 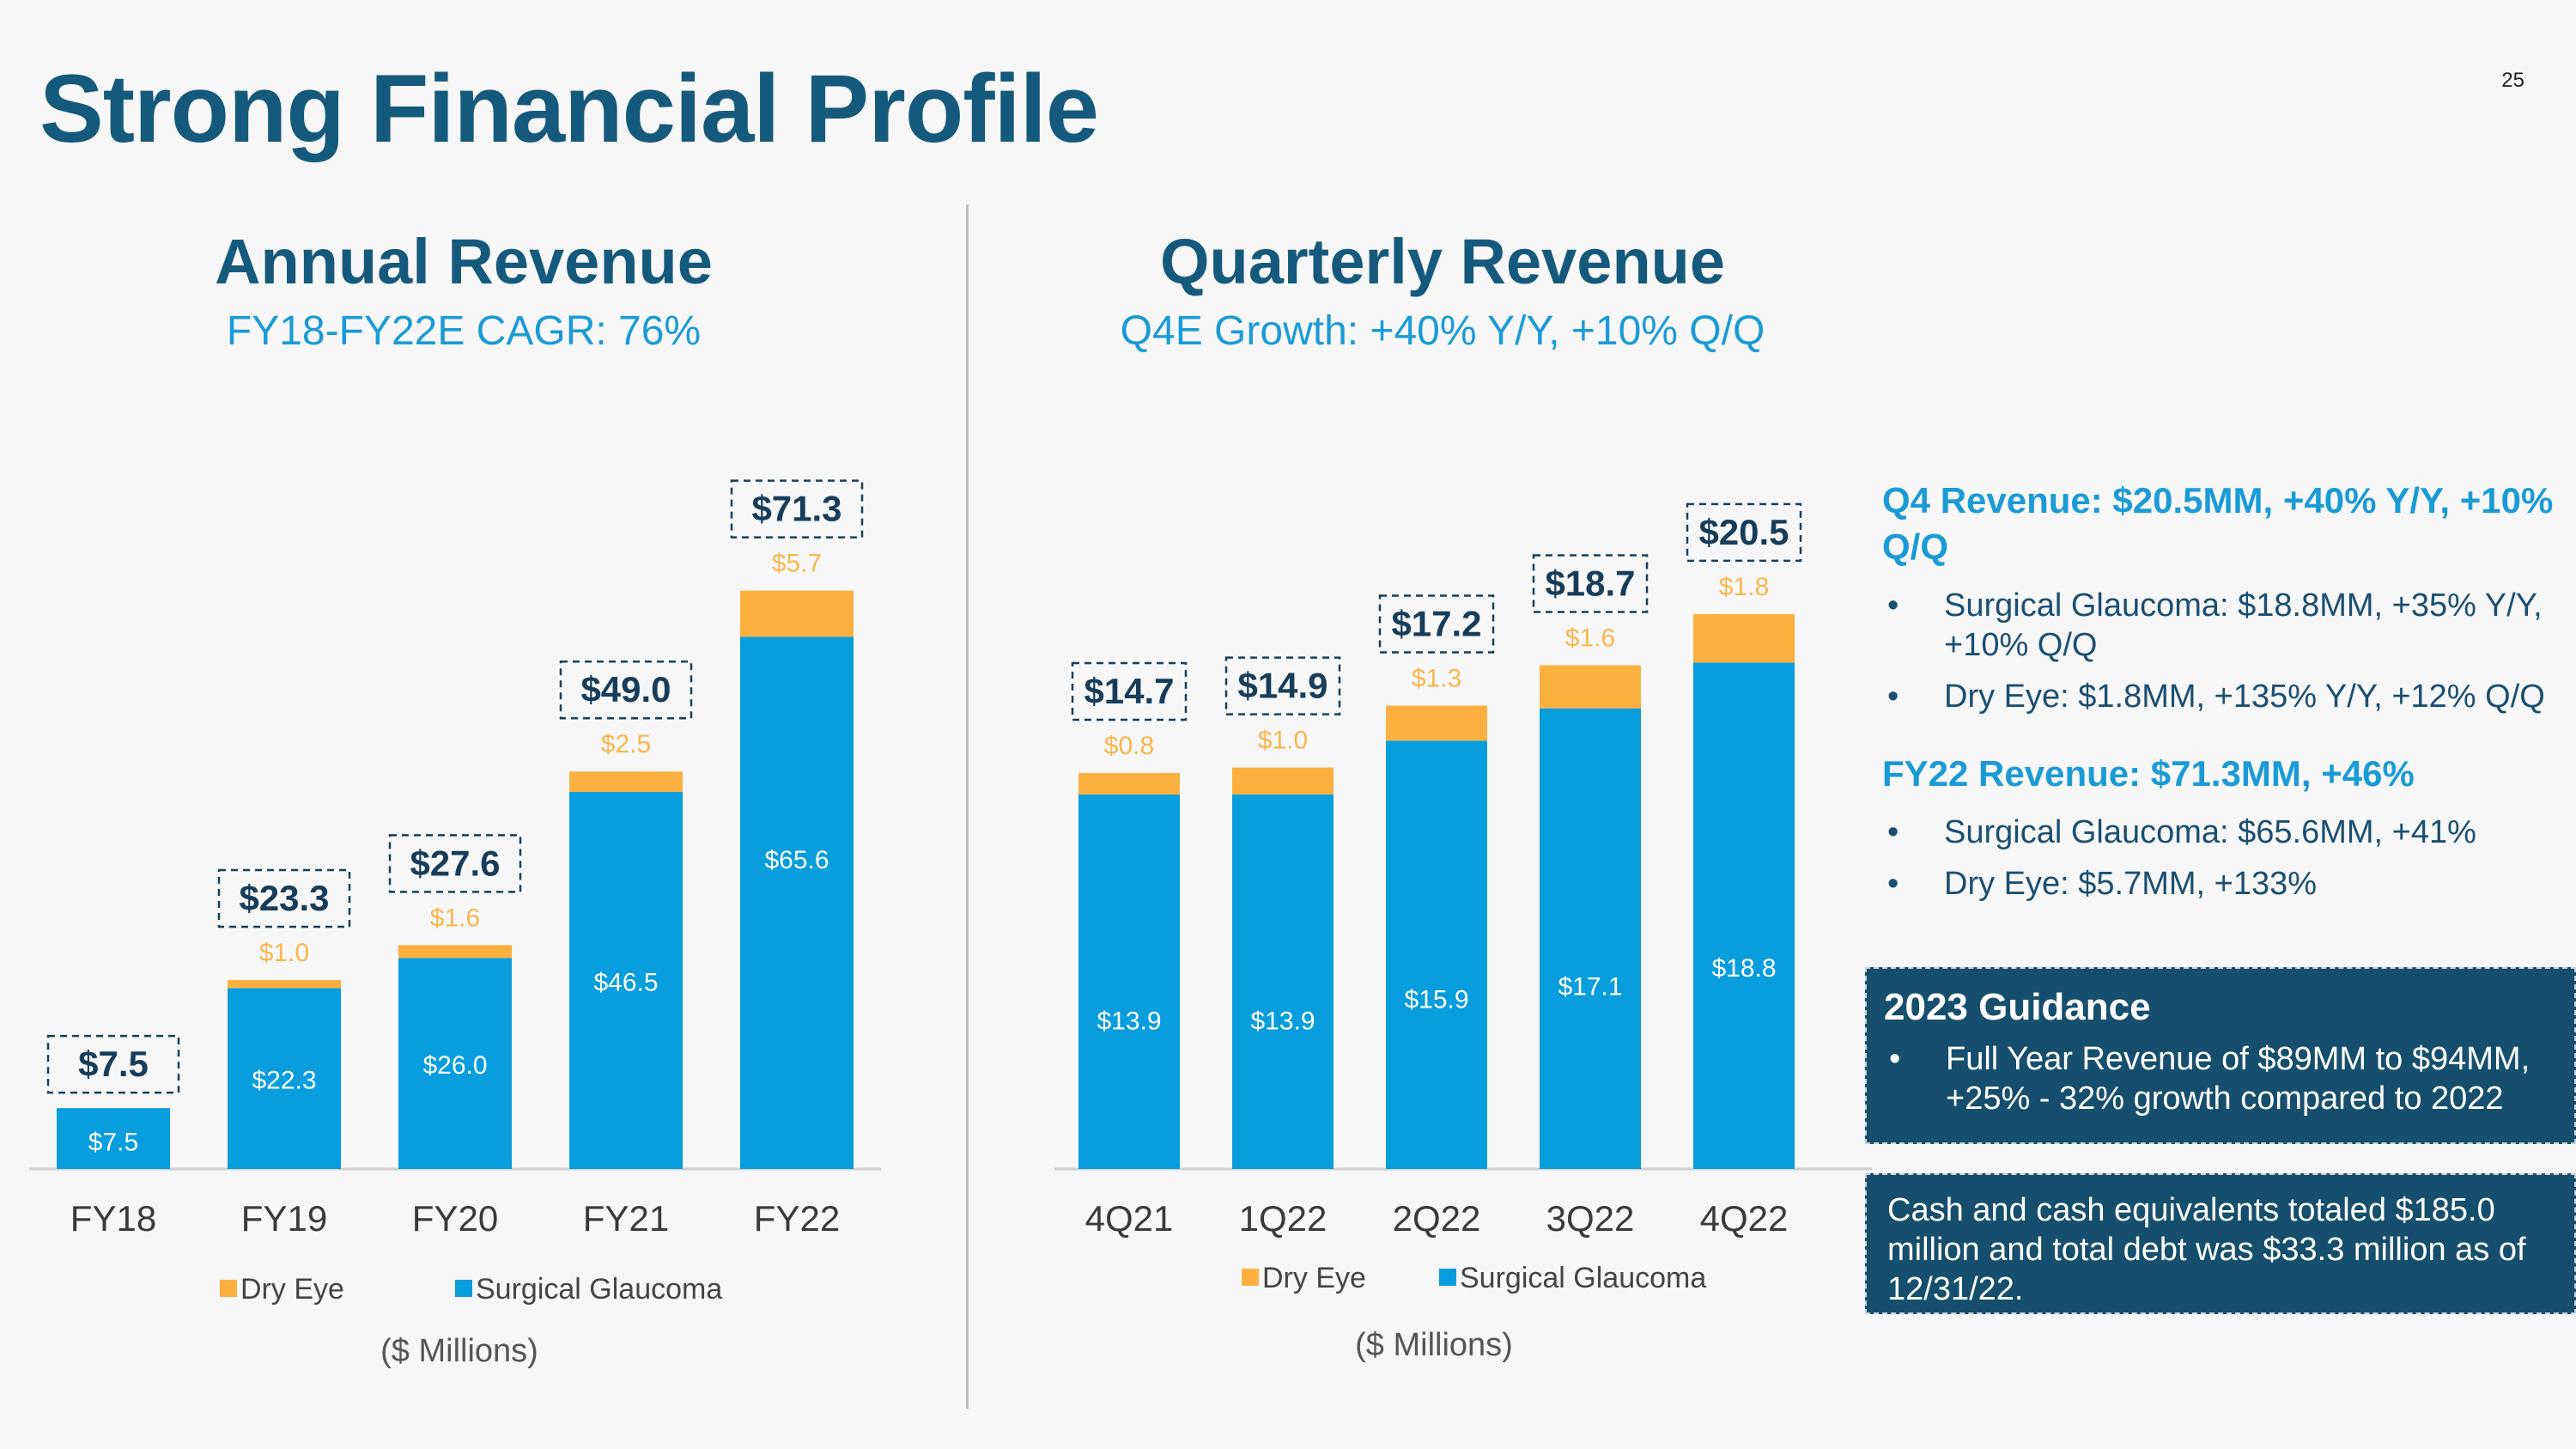 I want to click on page-number: 25, so click(x=2513, y=80).